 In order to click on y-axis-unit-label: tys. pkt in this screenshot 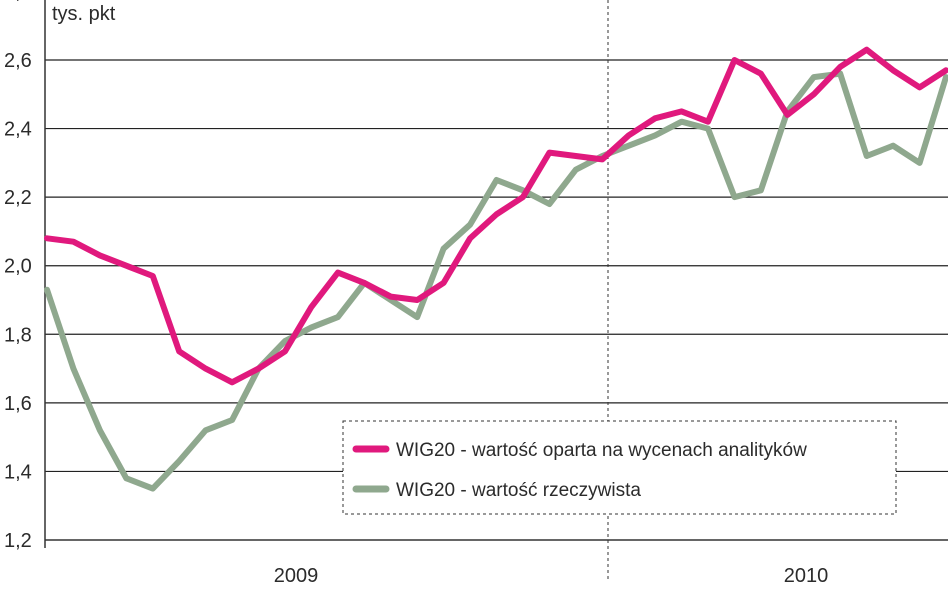, I will do `click(84, 14)`.